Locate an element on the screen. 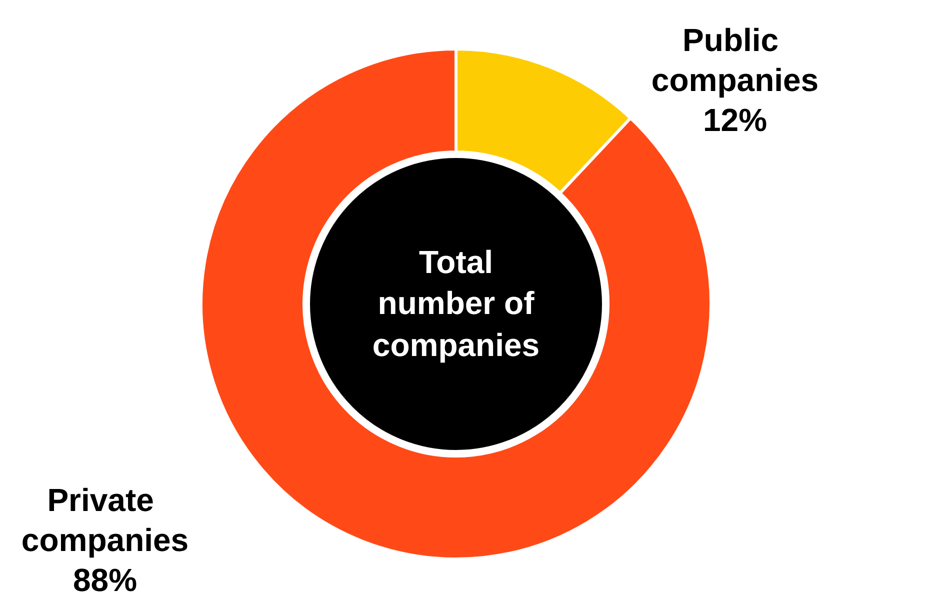 The image size is (937, 599). data-label: 12% is located at coordinates (735, 120).